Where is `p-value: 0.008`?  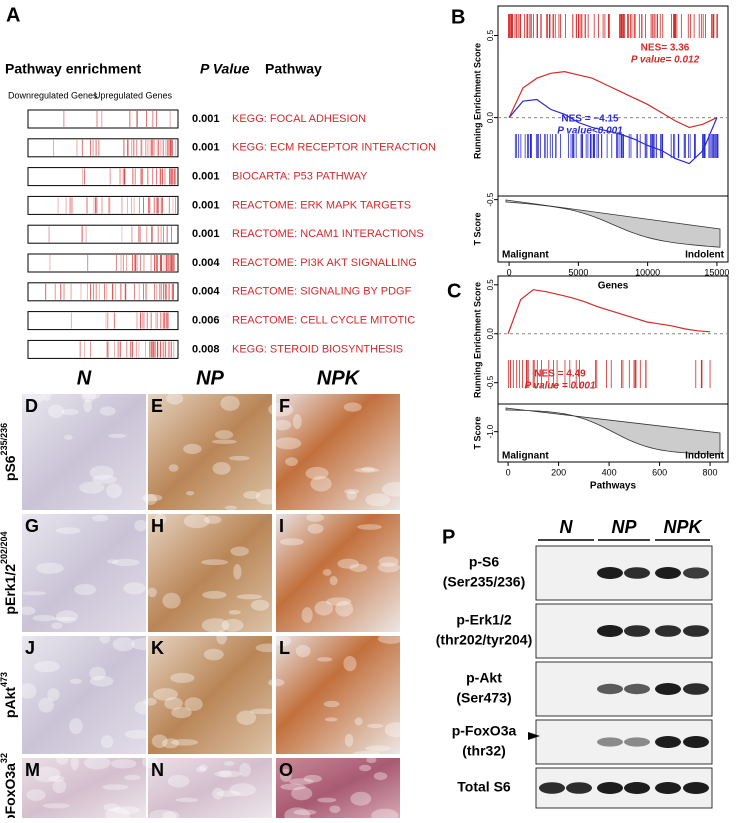 p-value: 0.008 is located at coordinates (206, 349).